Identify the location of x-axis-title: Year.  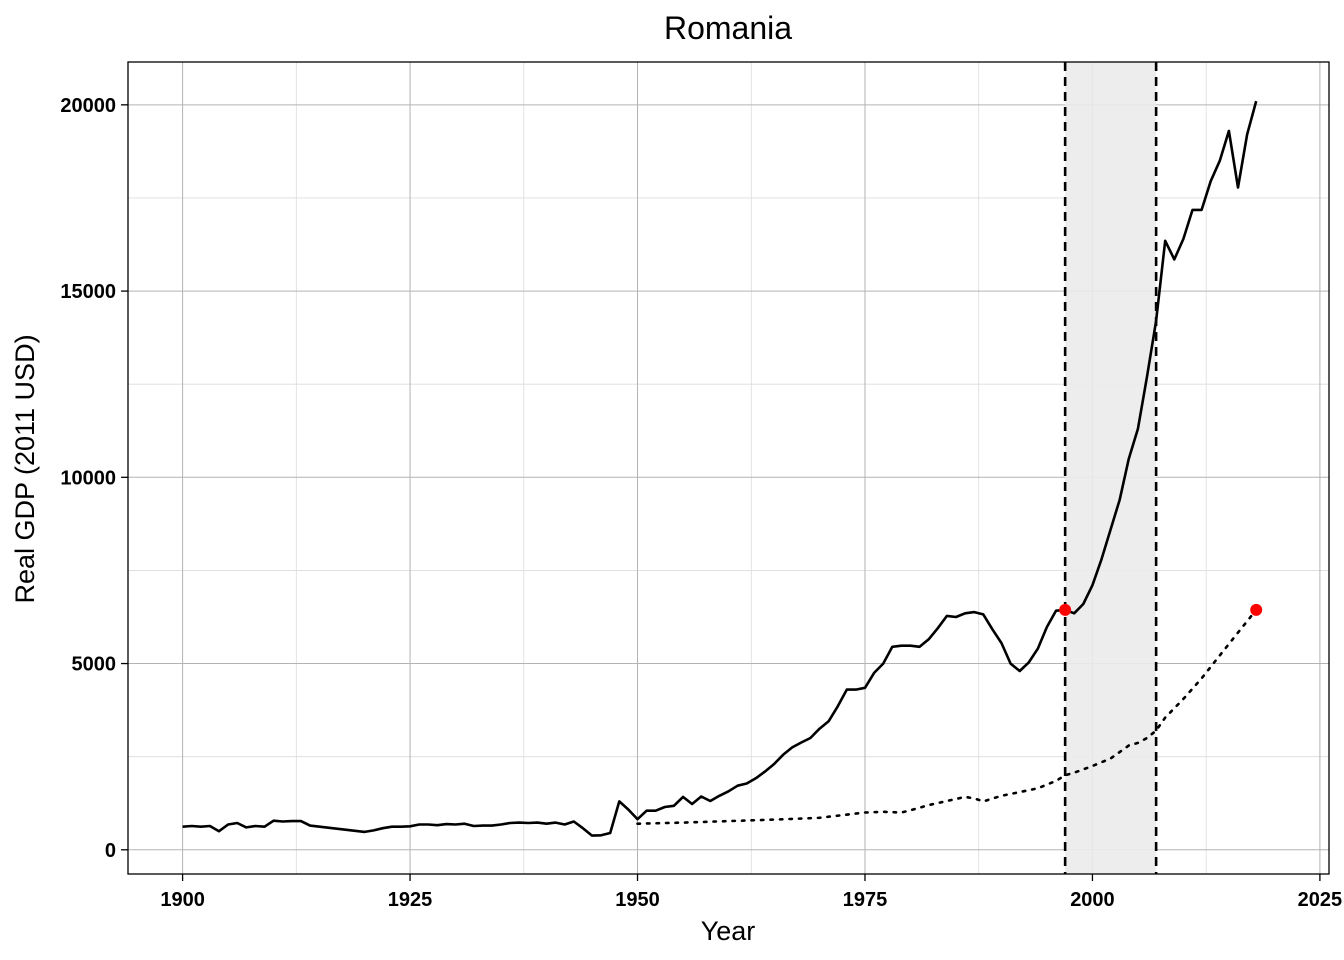
(728, 931).